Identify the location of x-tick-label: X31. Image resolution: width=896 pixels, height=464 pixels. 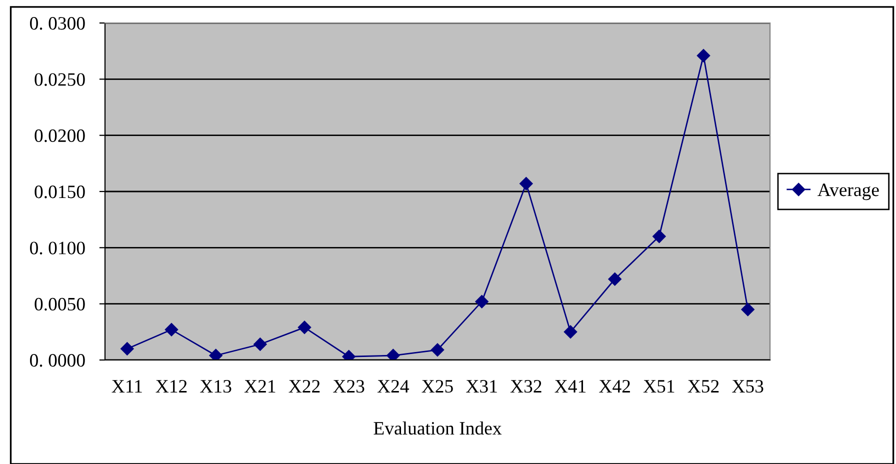
(481, 386).